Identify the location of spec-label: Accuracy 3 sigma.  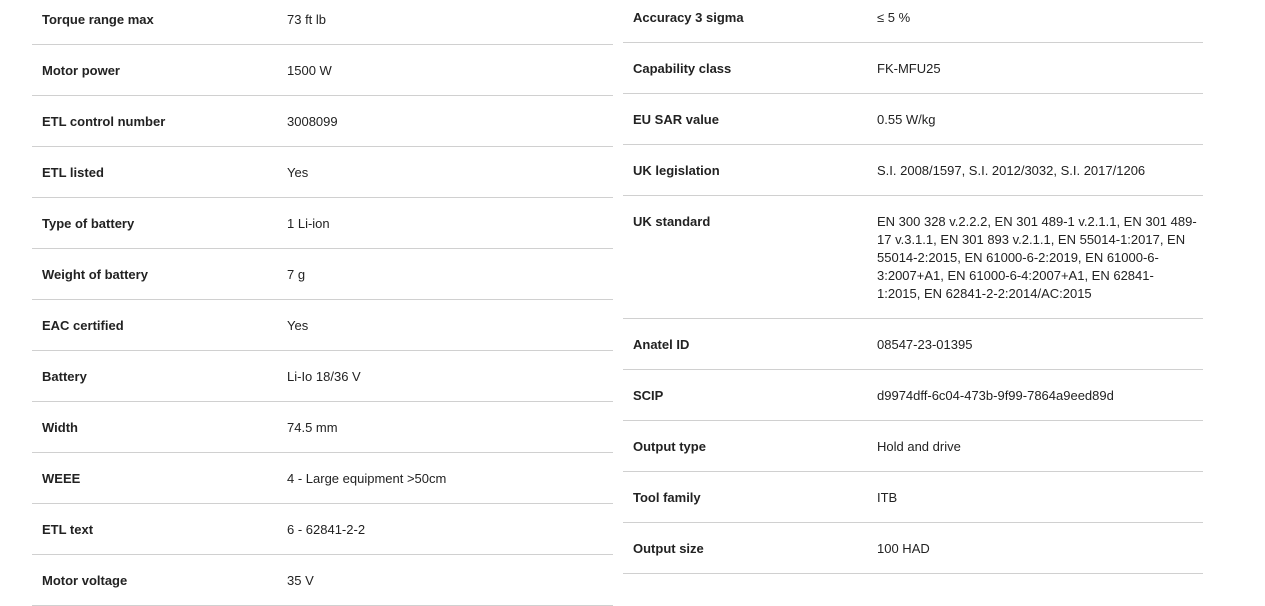
(688, 17).